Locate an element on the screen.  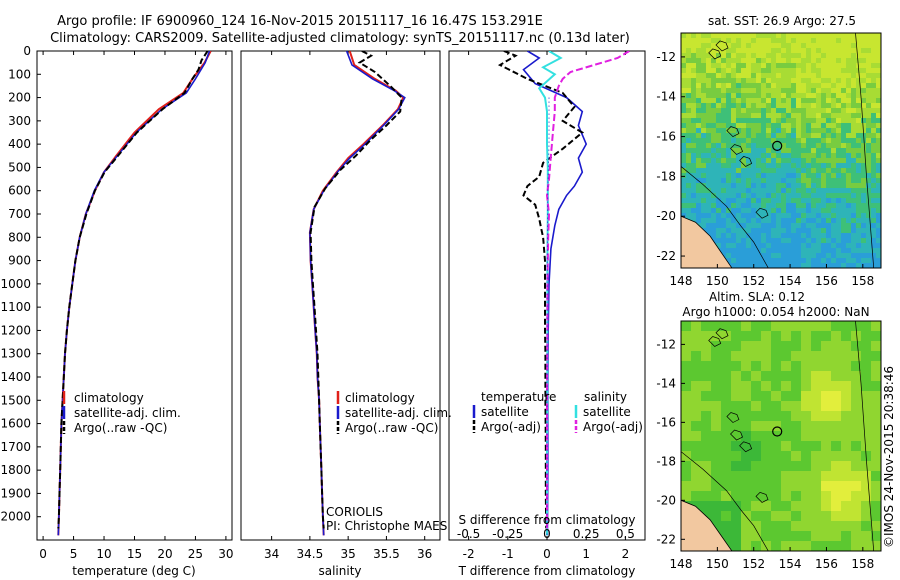
legend-label-t-satellite: satellite is located at coordinates (505, 412).